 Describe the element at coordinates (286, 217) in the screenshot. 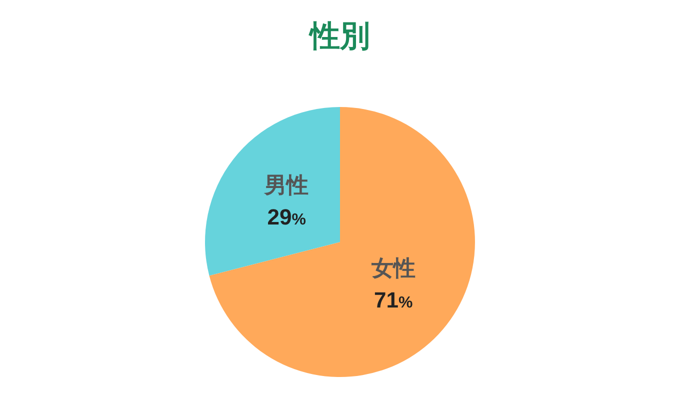

I see `data-label: 29%` at that location.